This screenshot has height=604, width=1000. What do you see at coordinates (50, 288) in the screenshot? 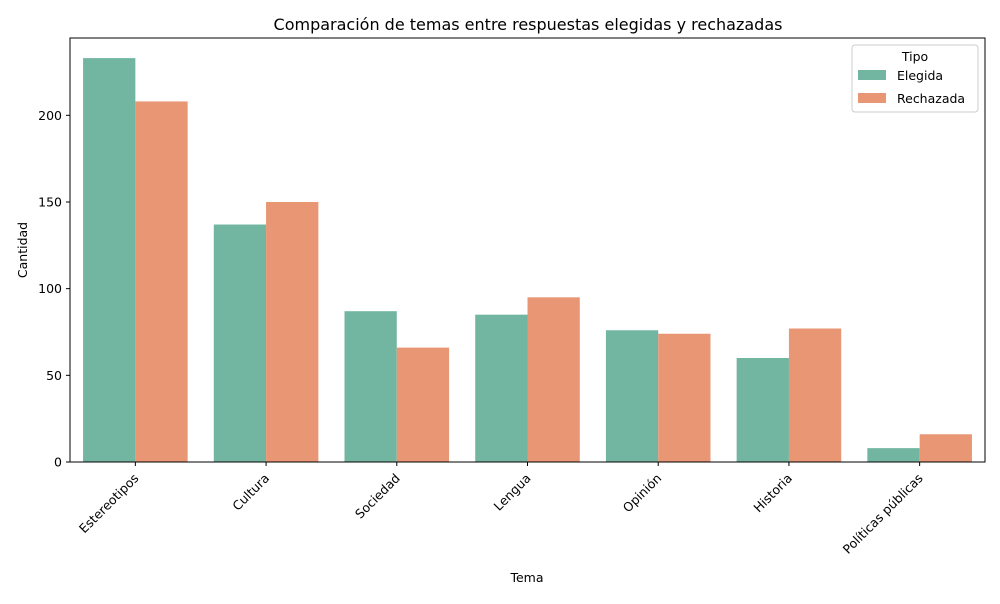
I see `y-tick-label: 100` at bounding box center [50, 288].